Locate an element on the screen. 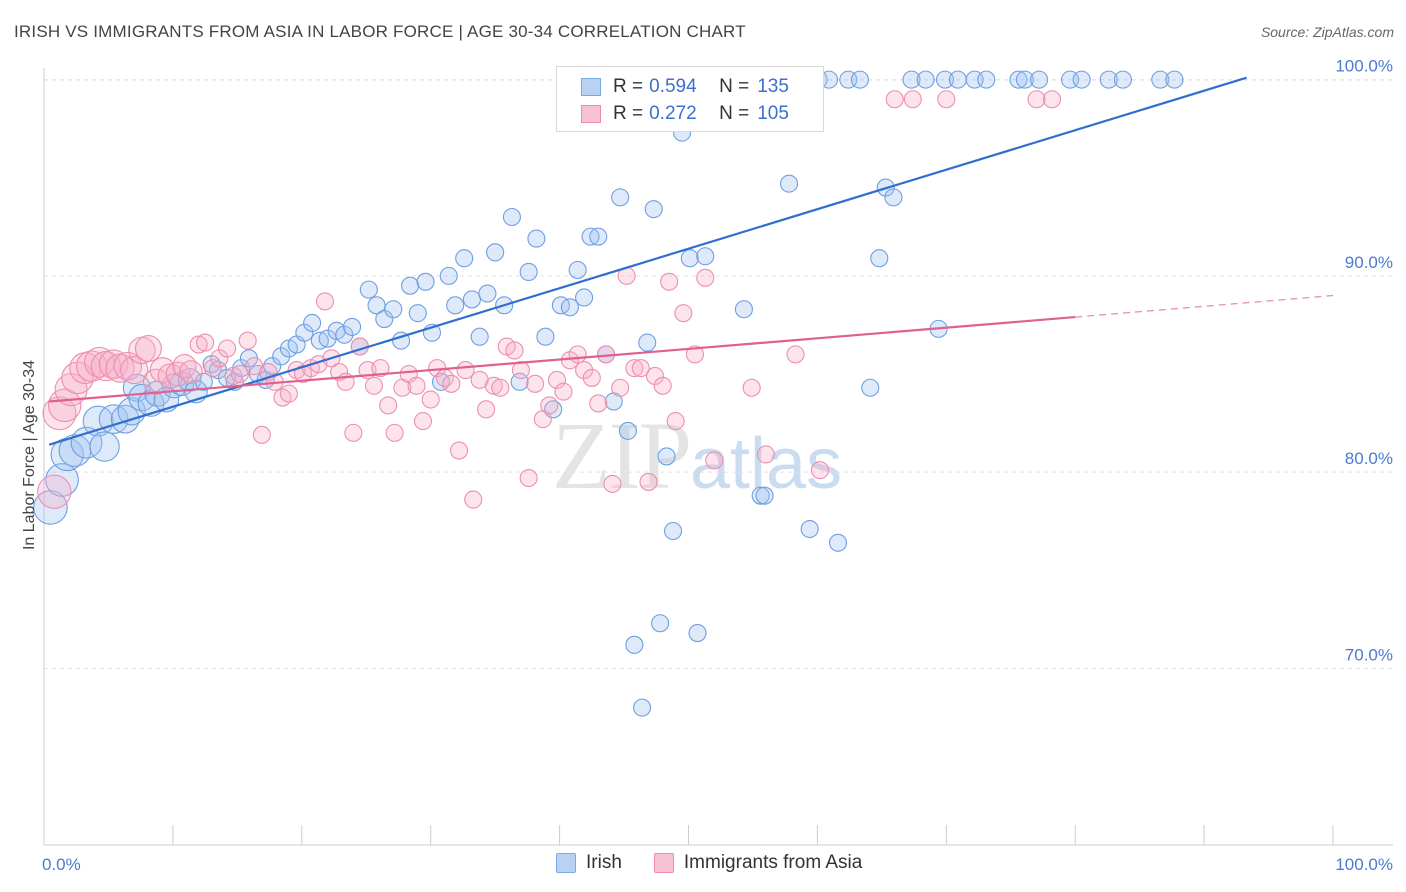  legend-r-label: R = is located at coordinates (628, 86).